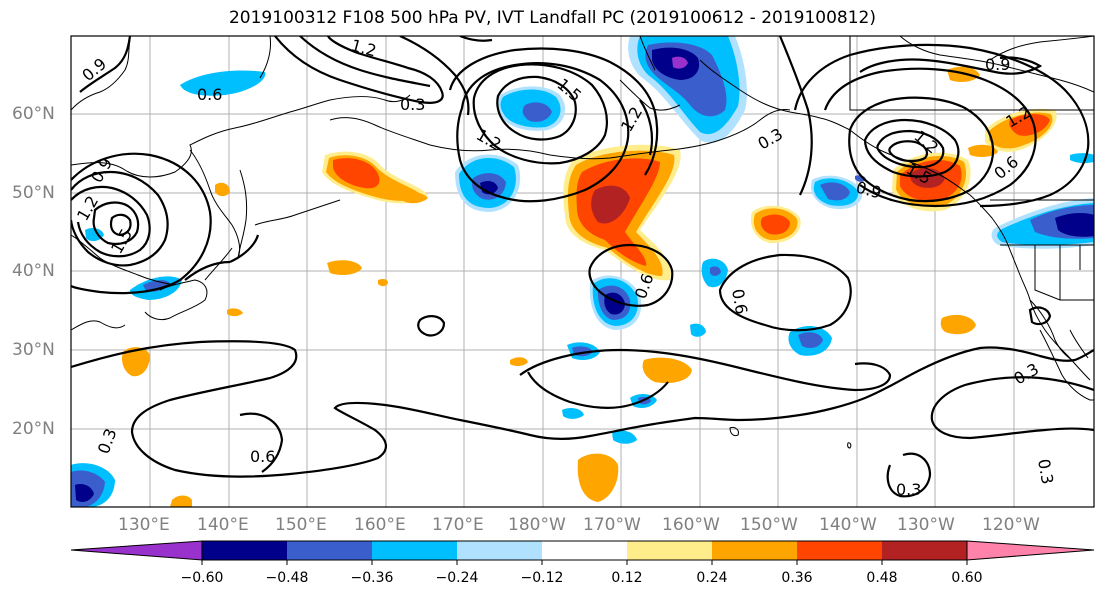 Image resolution: width=1105 pixels, height=601 pixels. What do you see at coordinates (33, 350) in the screenshot?
I see `lat-label: 30°N` at bounding box center [33, 350].